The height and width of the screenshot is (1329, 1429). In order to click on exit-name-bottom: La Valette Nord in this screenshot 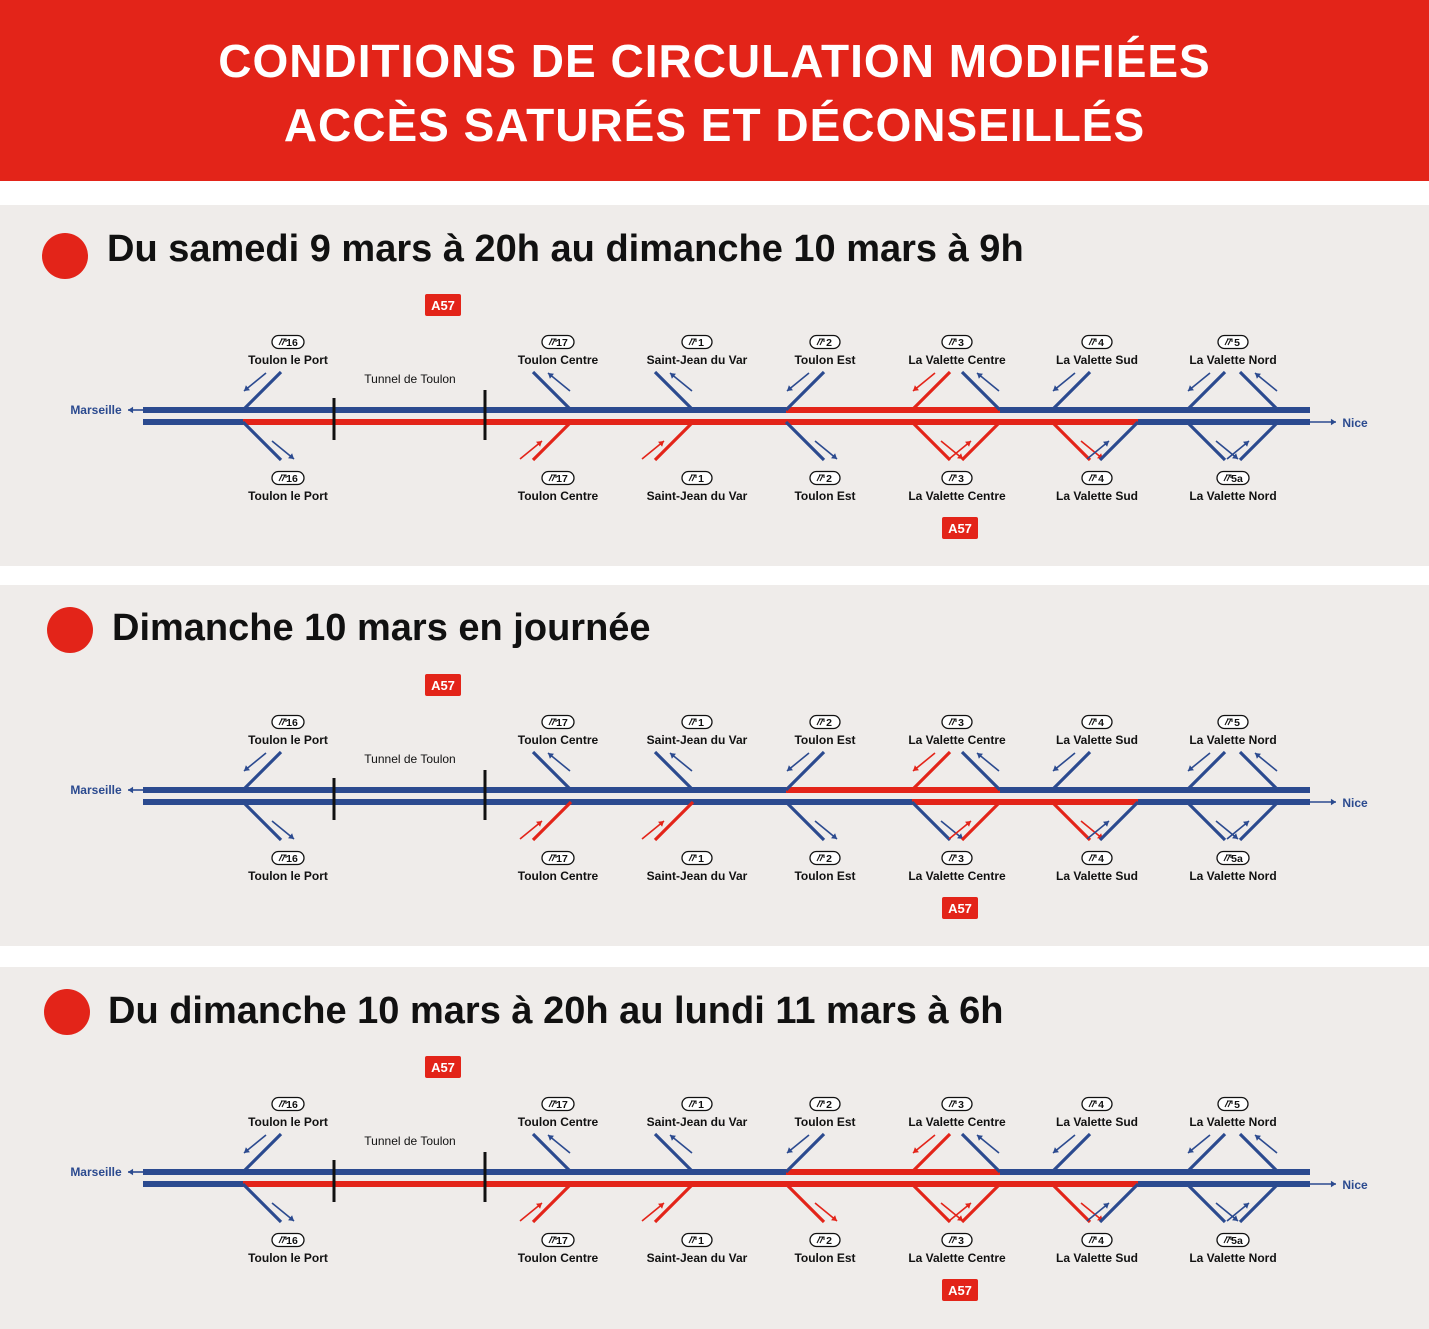, I will do `click(1232, 876)`.